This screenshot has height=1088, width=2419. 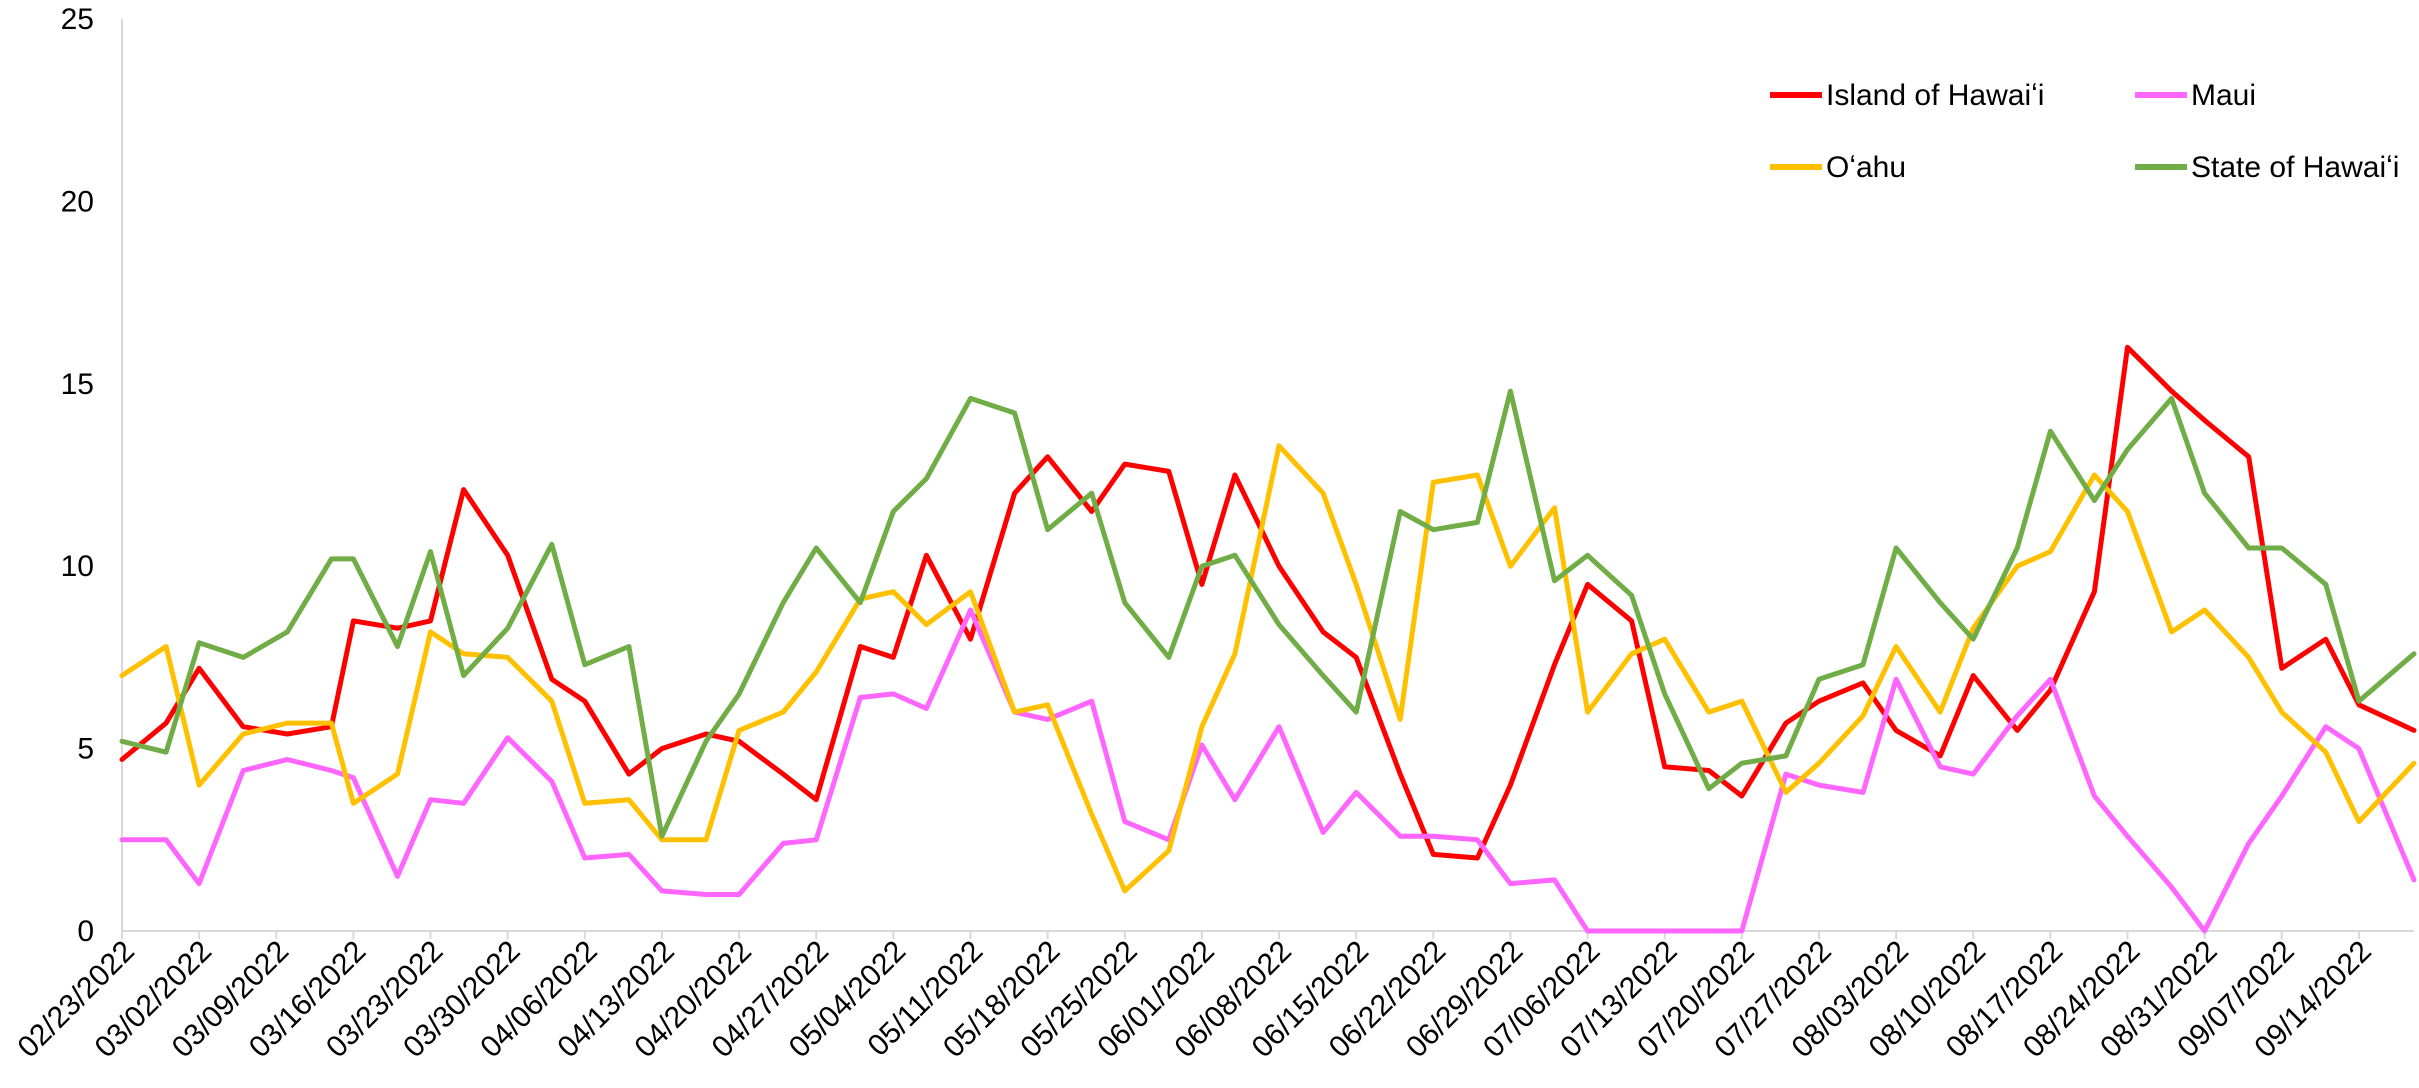 What do you see at coordinates (85, 931) in the screenshot?
I see `y-tick-label: 0` at bounding box center [85, 931].